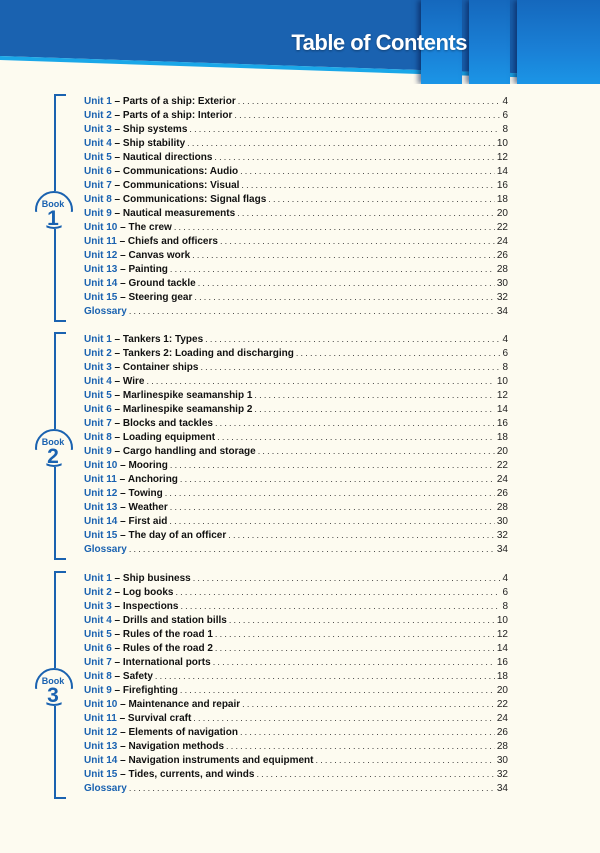 The image size is (600, 853). Describe the element at coordinates (502, 451) in the screenshot. I see `page-number: 20` at that location.